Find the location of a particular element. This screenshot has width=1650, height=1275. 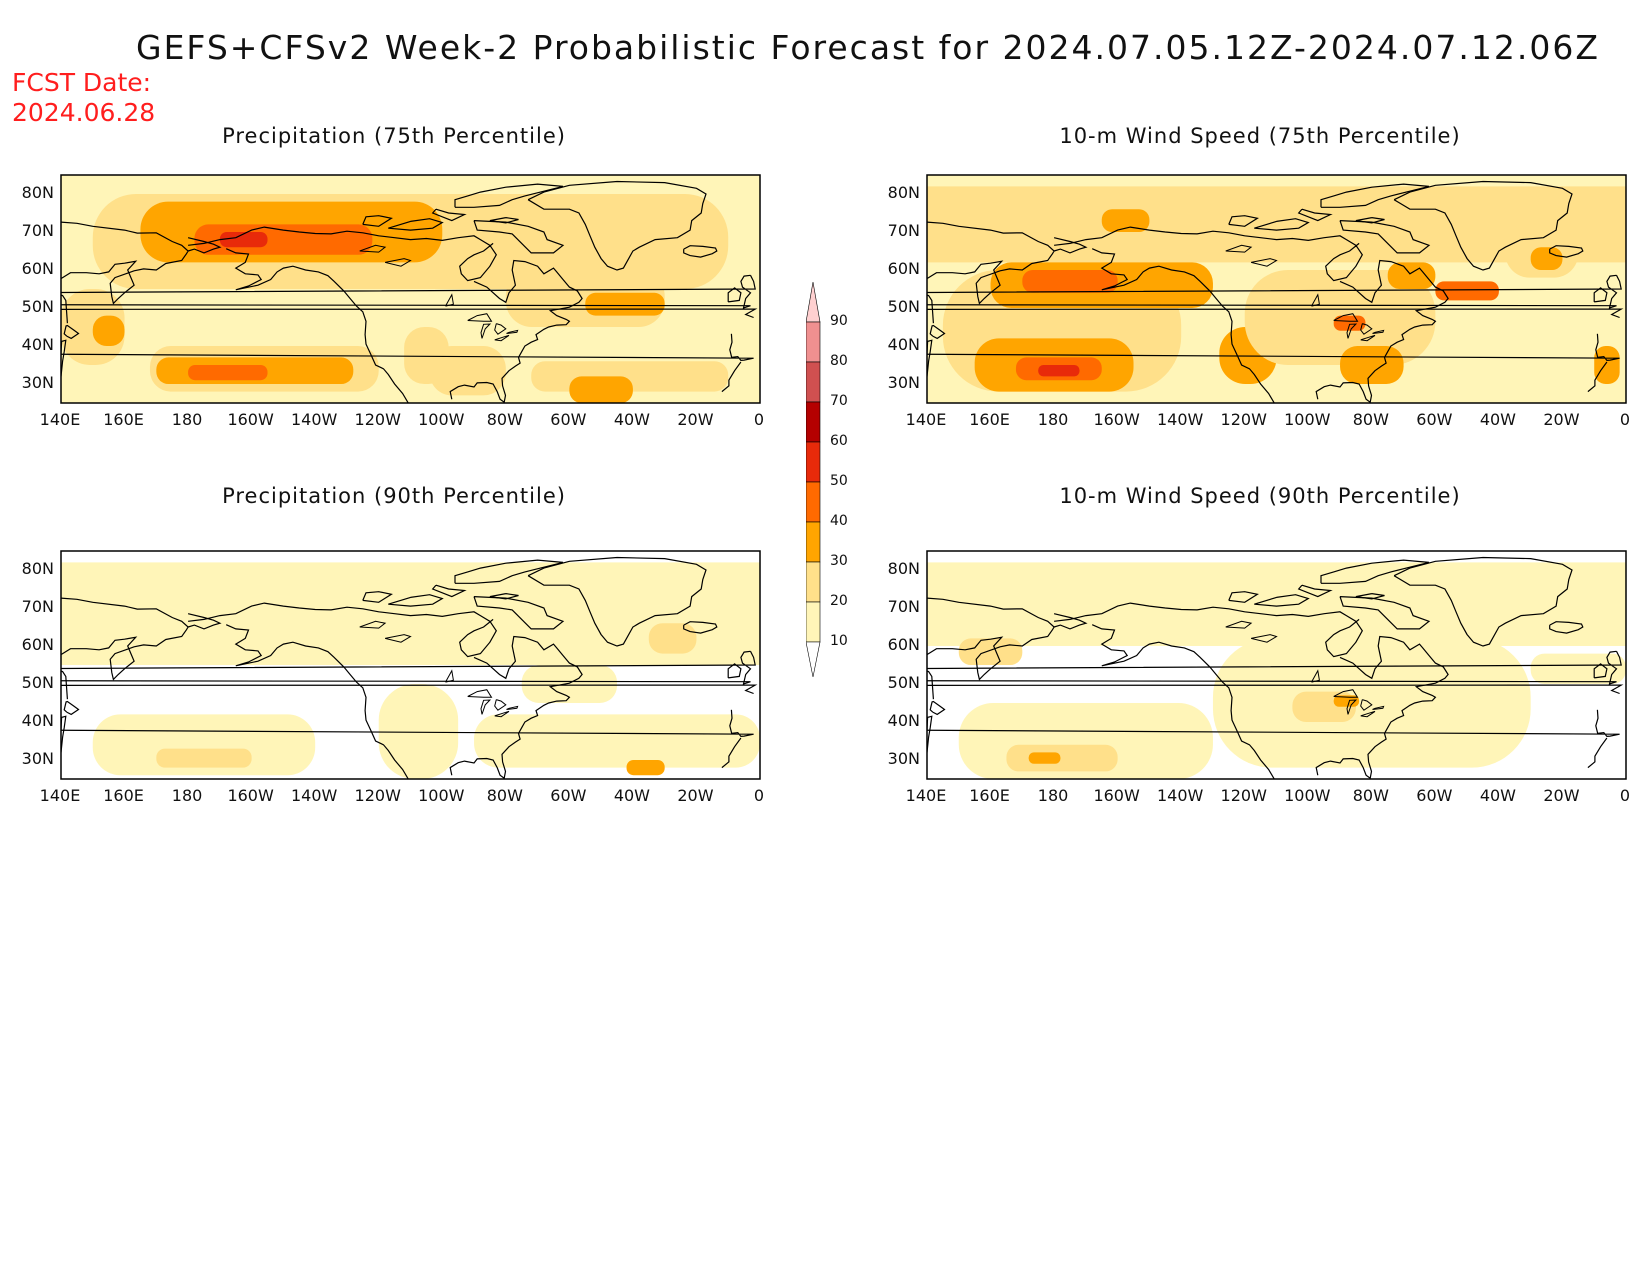

map-frame is located at coordinates (1276, 289).